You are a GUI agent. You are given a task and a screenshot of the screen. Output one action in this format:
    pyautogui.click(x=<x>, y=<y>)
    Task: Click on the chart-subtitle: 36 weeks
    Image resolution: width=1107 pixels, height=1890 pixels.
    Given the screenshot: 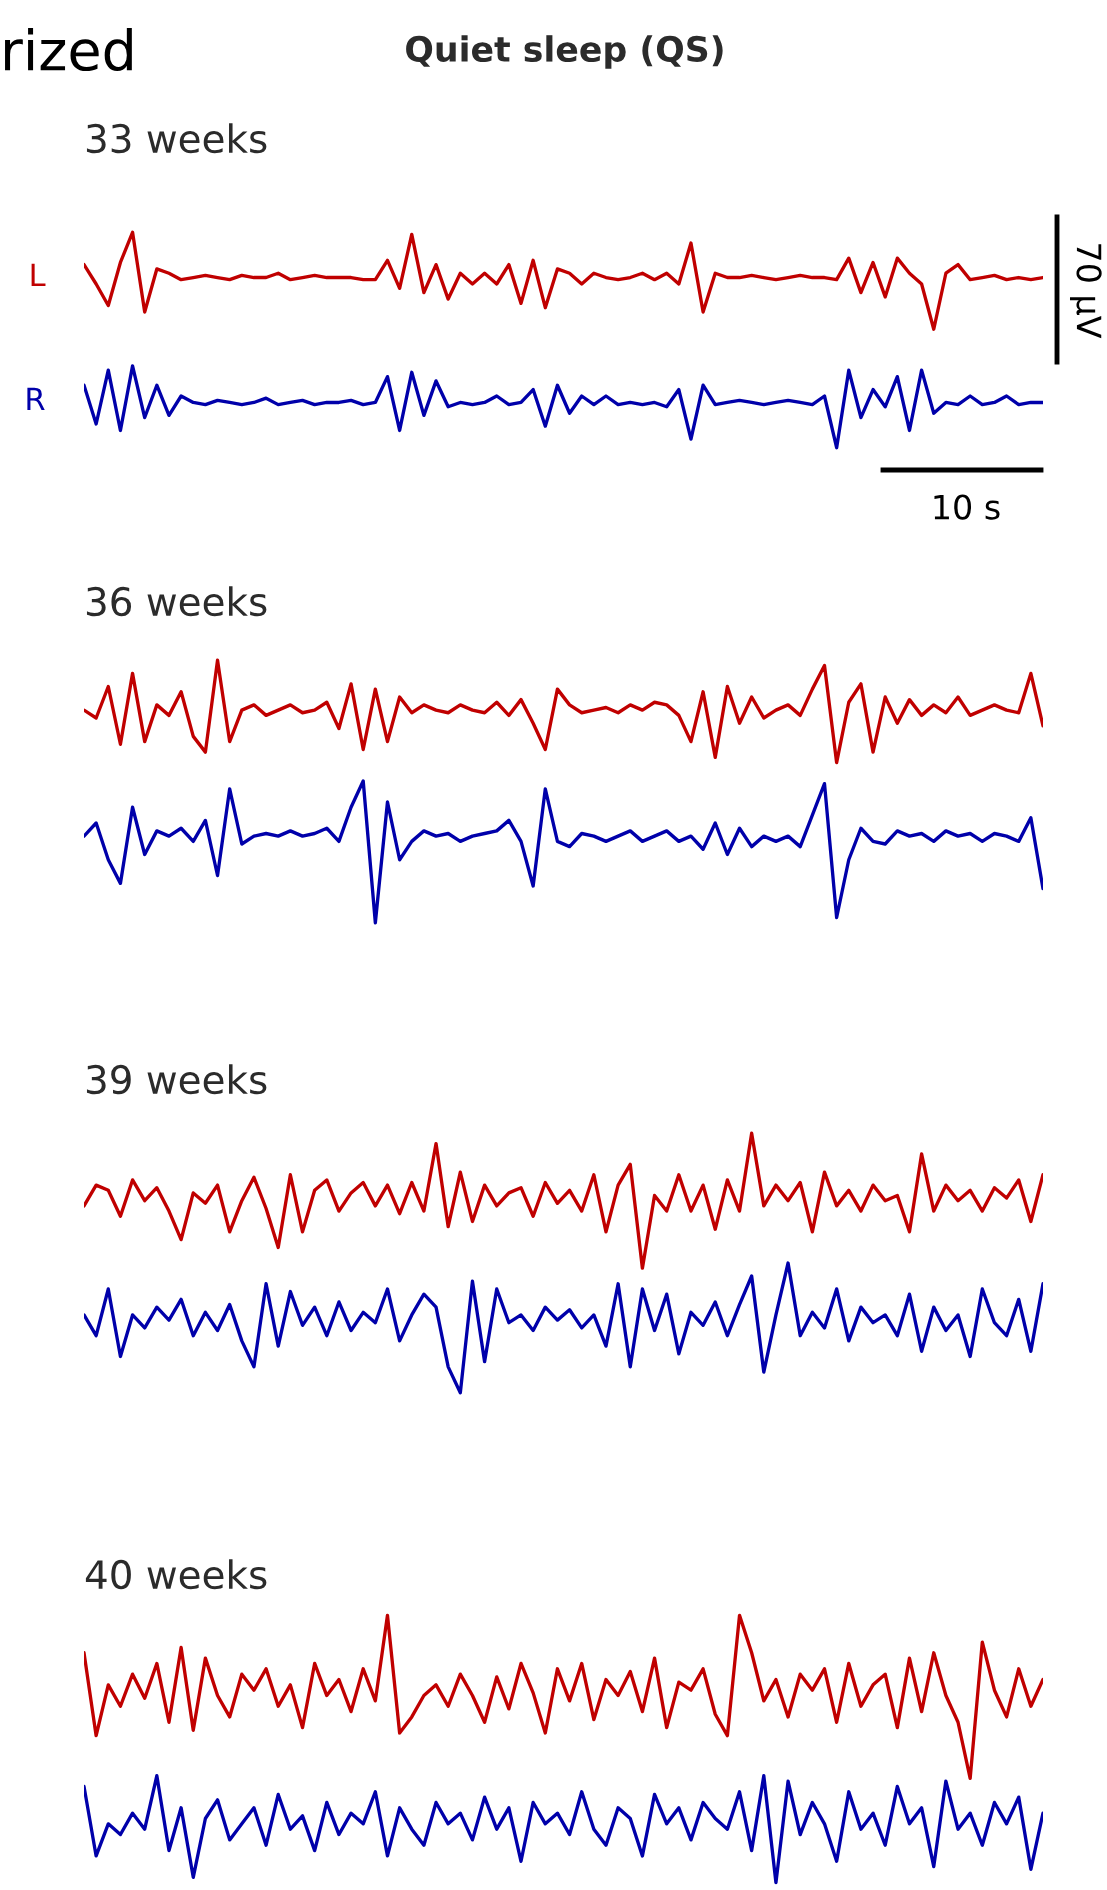 What is the action you would take?
    pyautogui.click(x=176, y=601)
    